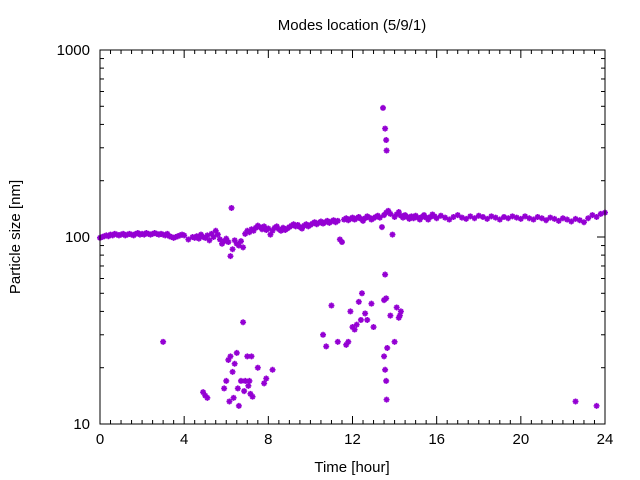 The width and height of the screenshot is (640, 480). What do you see at coordinates (77, 237) in the screenshot?
I see `y-tick-label: 100` at bounding box center [77, 237].